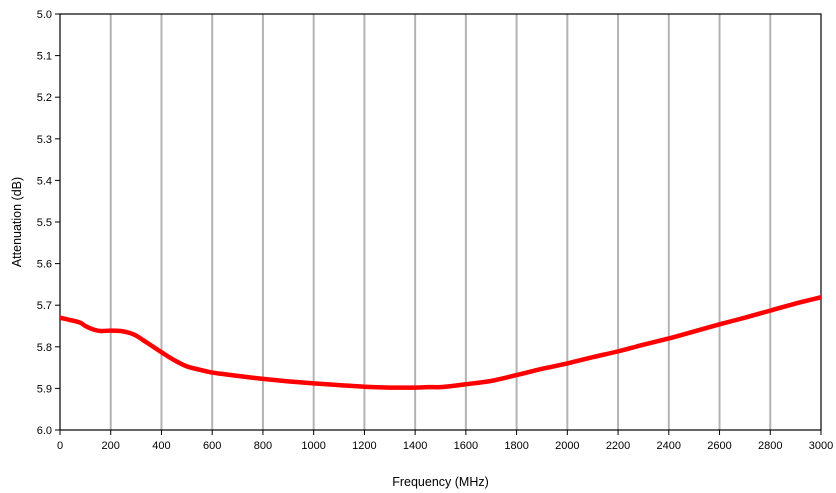 Image resolution: width=836 pixels, height=493 pixels. Describe the element at coordinates (161, 446) in the screenshot. I see `x-tick-label: 400` at that location.